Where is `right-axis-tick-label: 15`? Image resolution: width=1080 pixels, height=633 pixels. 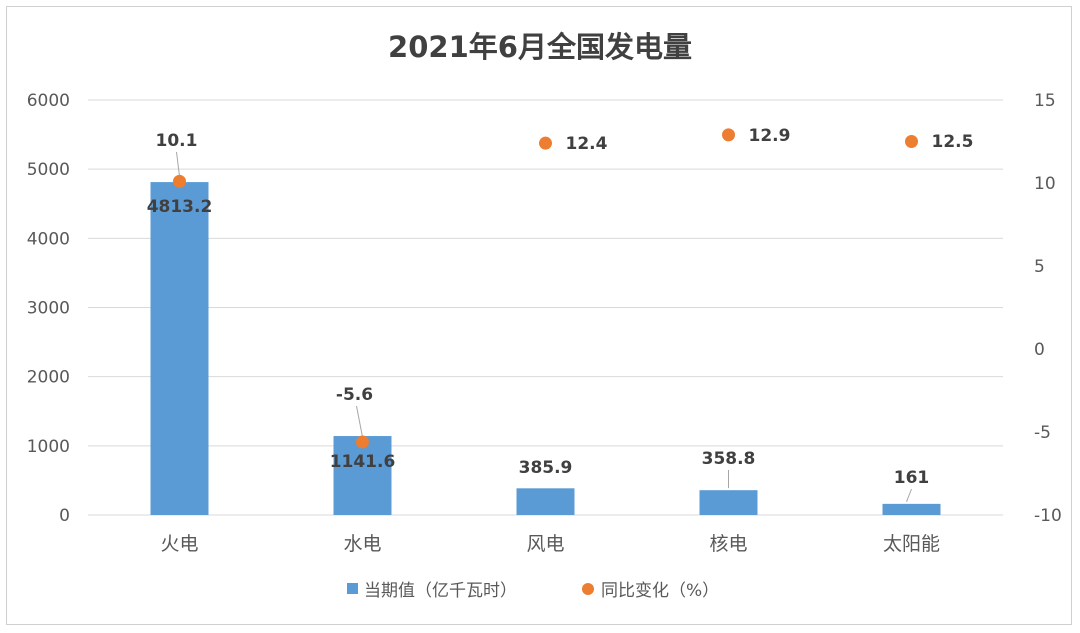 right-axis-tick-label: 15 is located at coordinates (1045, 101).